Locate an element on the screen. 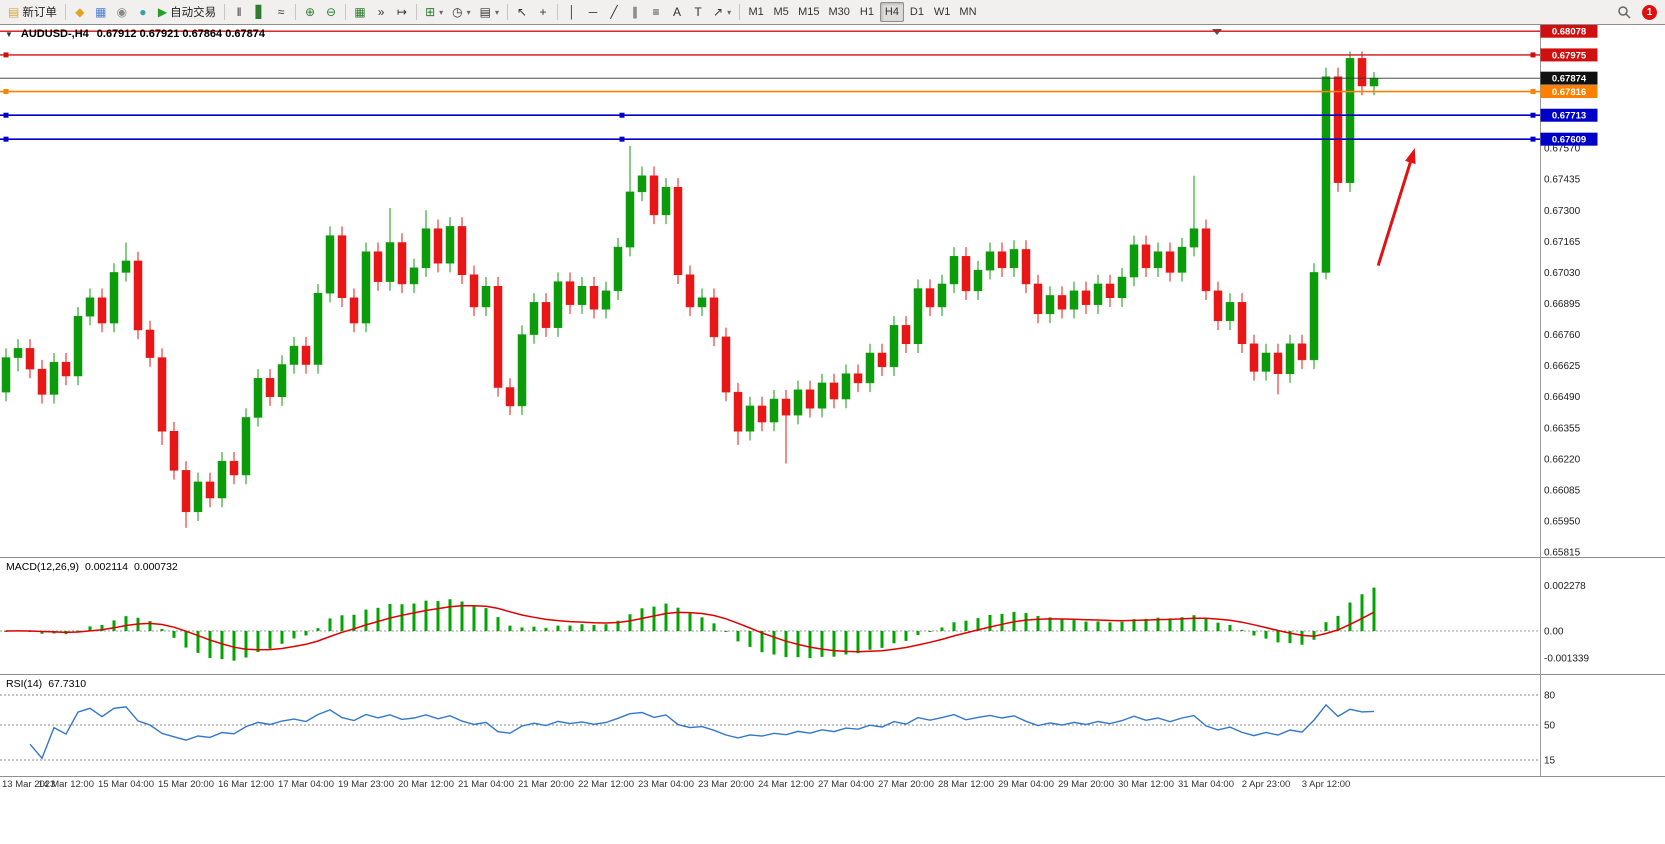  candlestick-chart-icon: ▋ is located at coordinates (260, 12).